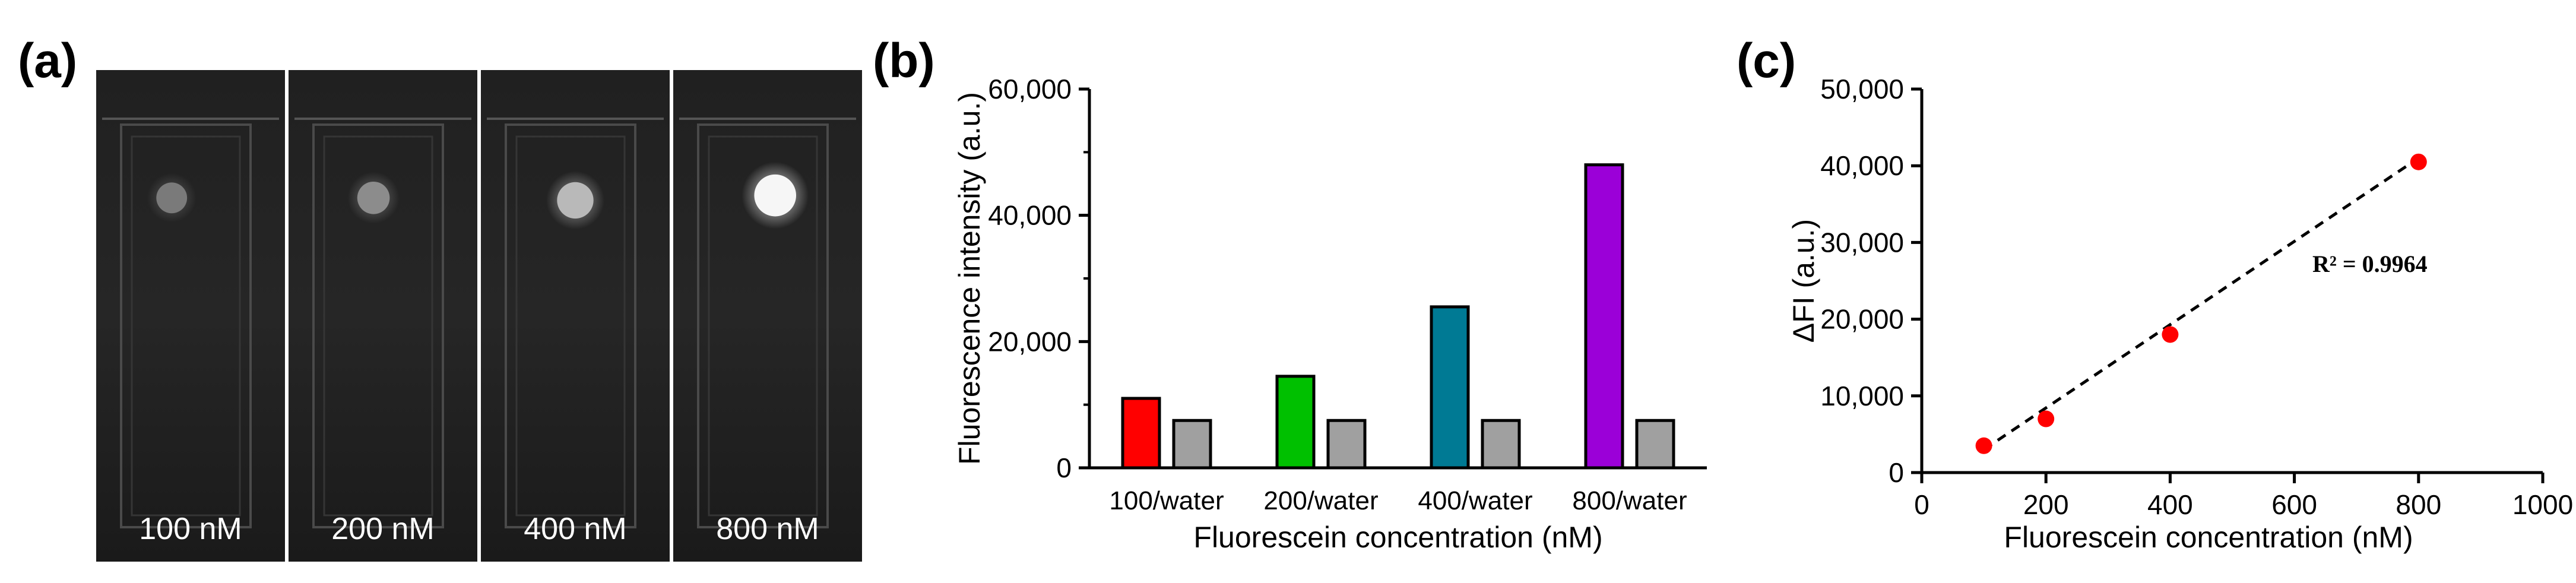  Describe the element at coordinates (1475, 501) in the screenshot. I see `bar-category-label: 400/water` at that location.